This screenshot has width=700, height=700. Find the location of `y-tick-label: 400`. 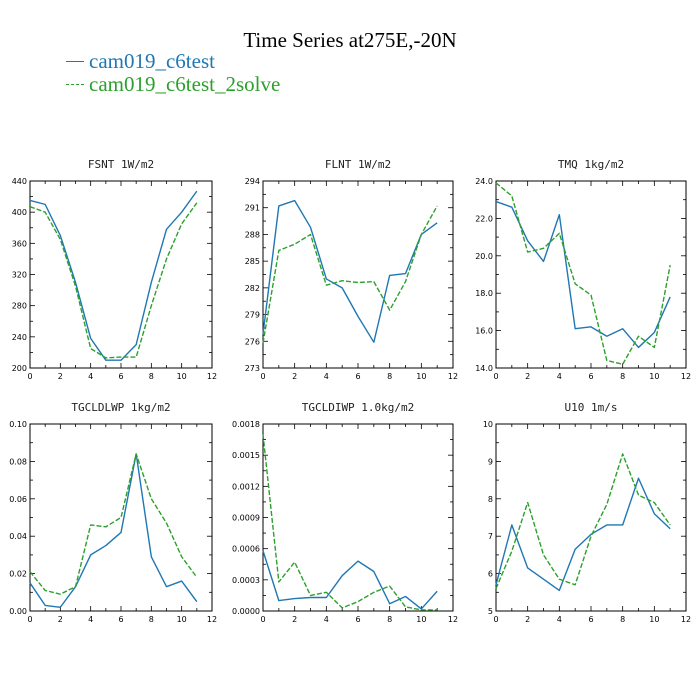

y-tick-label: 400 is located at coordinates (19, 212).